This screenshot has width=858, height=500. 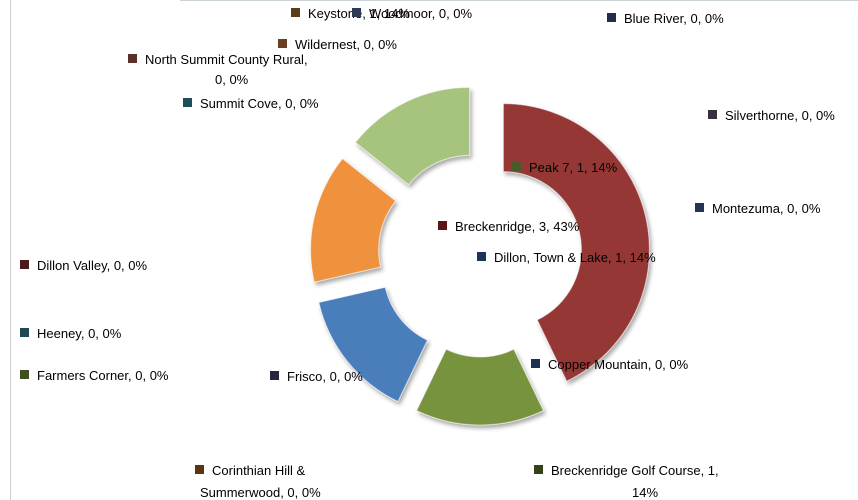 I want to click on data-label-wildernest: Wildernest, 0, 0%, so click(x=337, y=44).